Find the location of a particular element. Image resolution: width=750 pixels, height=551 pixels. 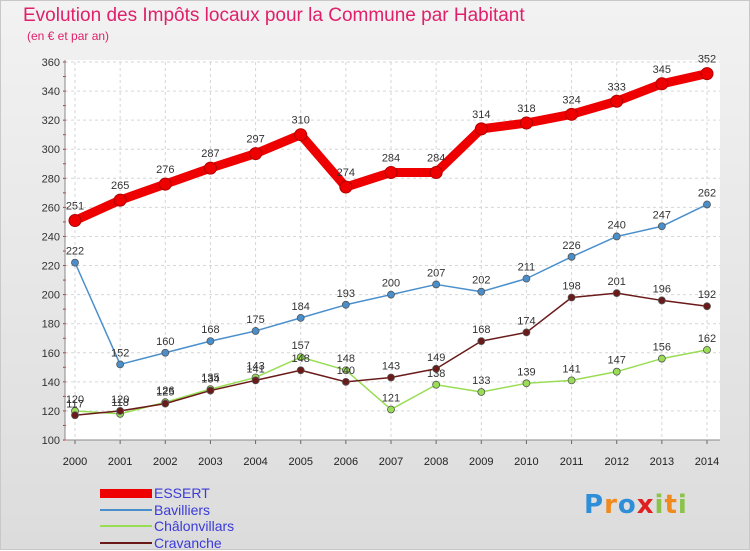

x-tick-label: 2002 is located at coordinates (165, 462).